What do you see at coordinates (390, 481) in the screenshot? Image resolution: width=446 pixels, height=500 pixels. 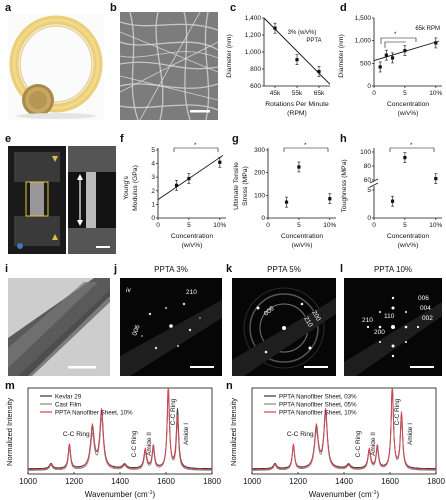 I see `n-xtick-label: 1600` at bounding box center [390, 481].